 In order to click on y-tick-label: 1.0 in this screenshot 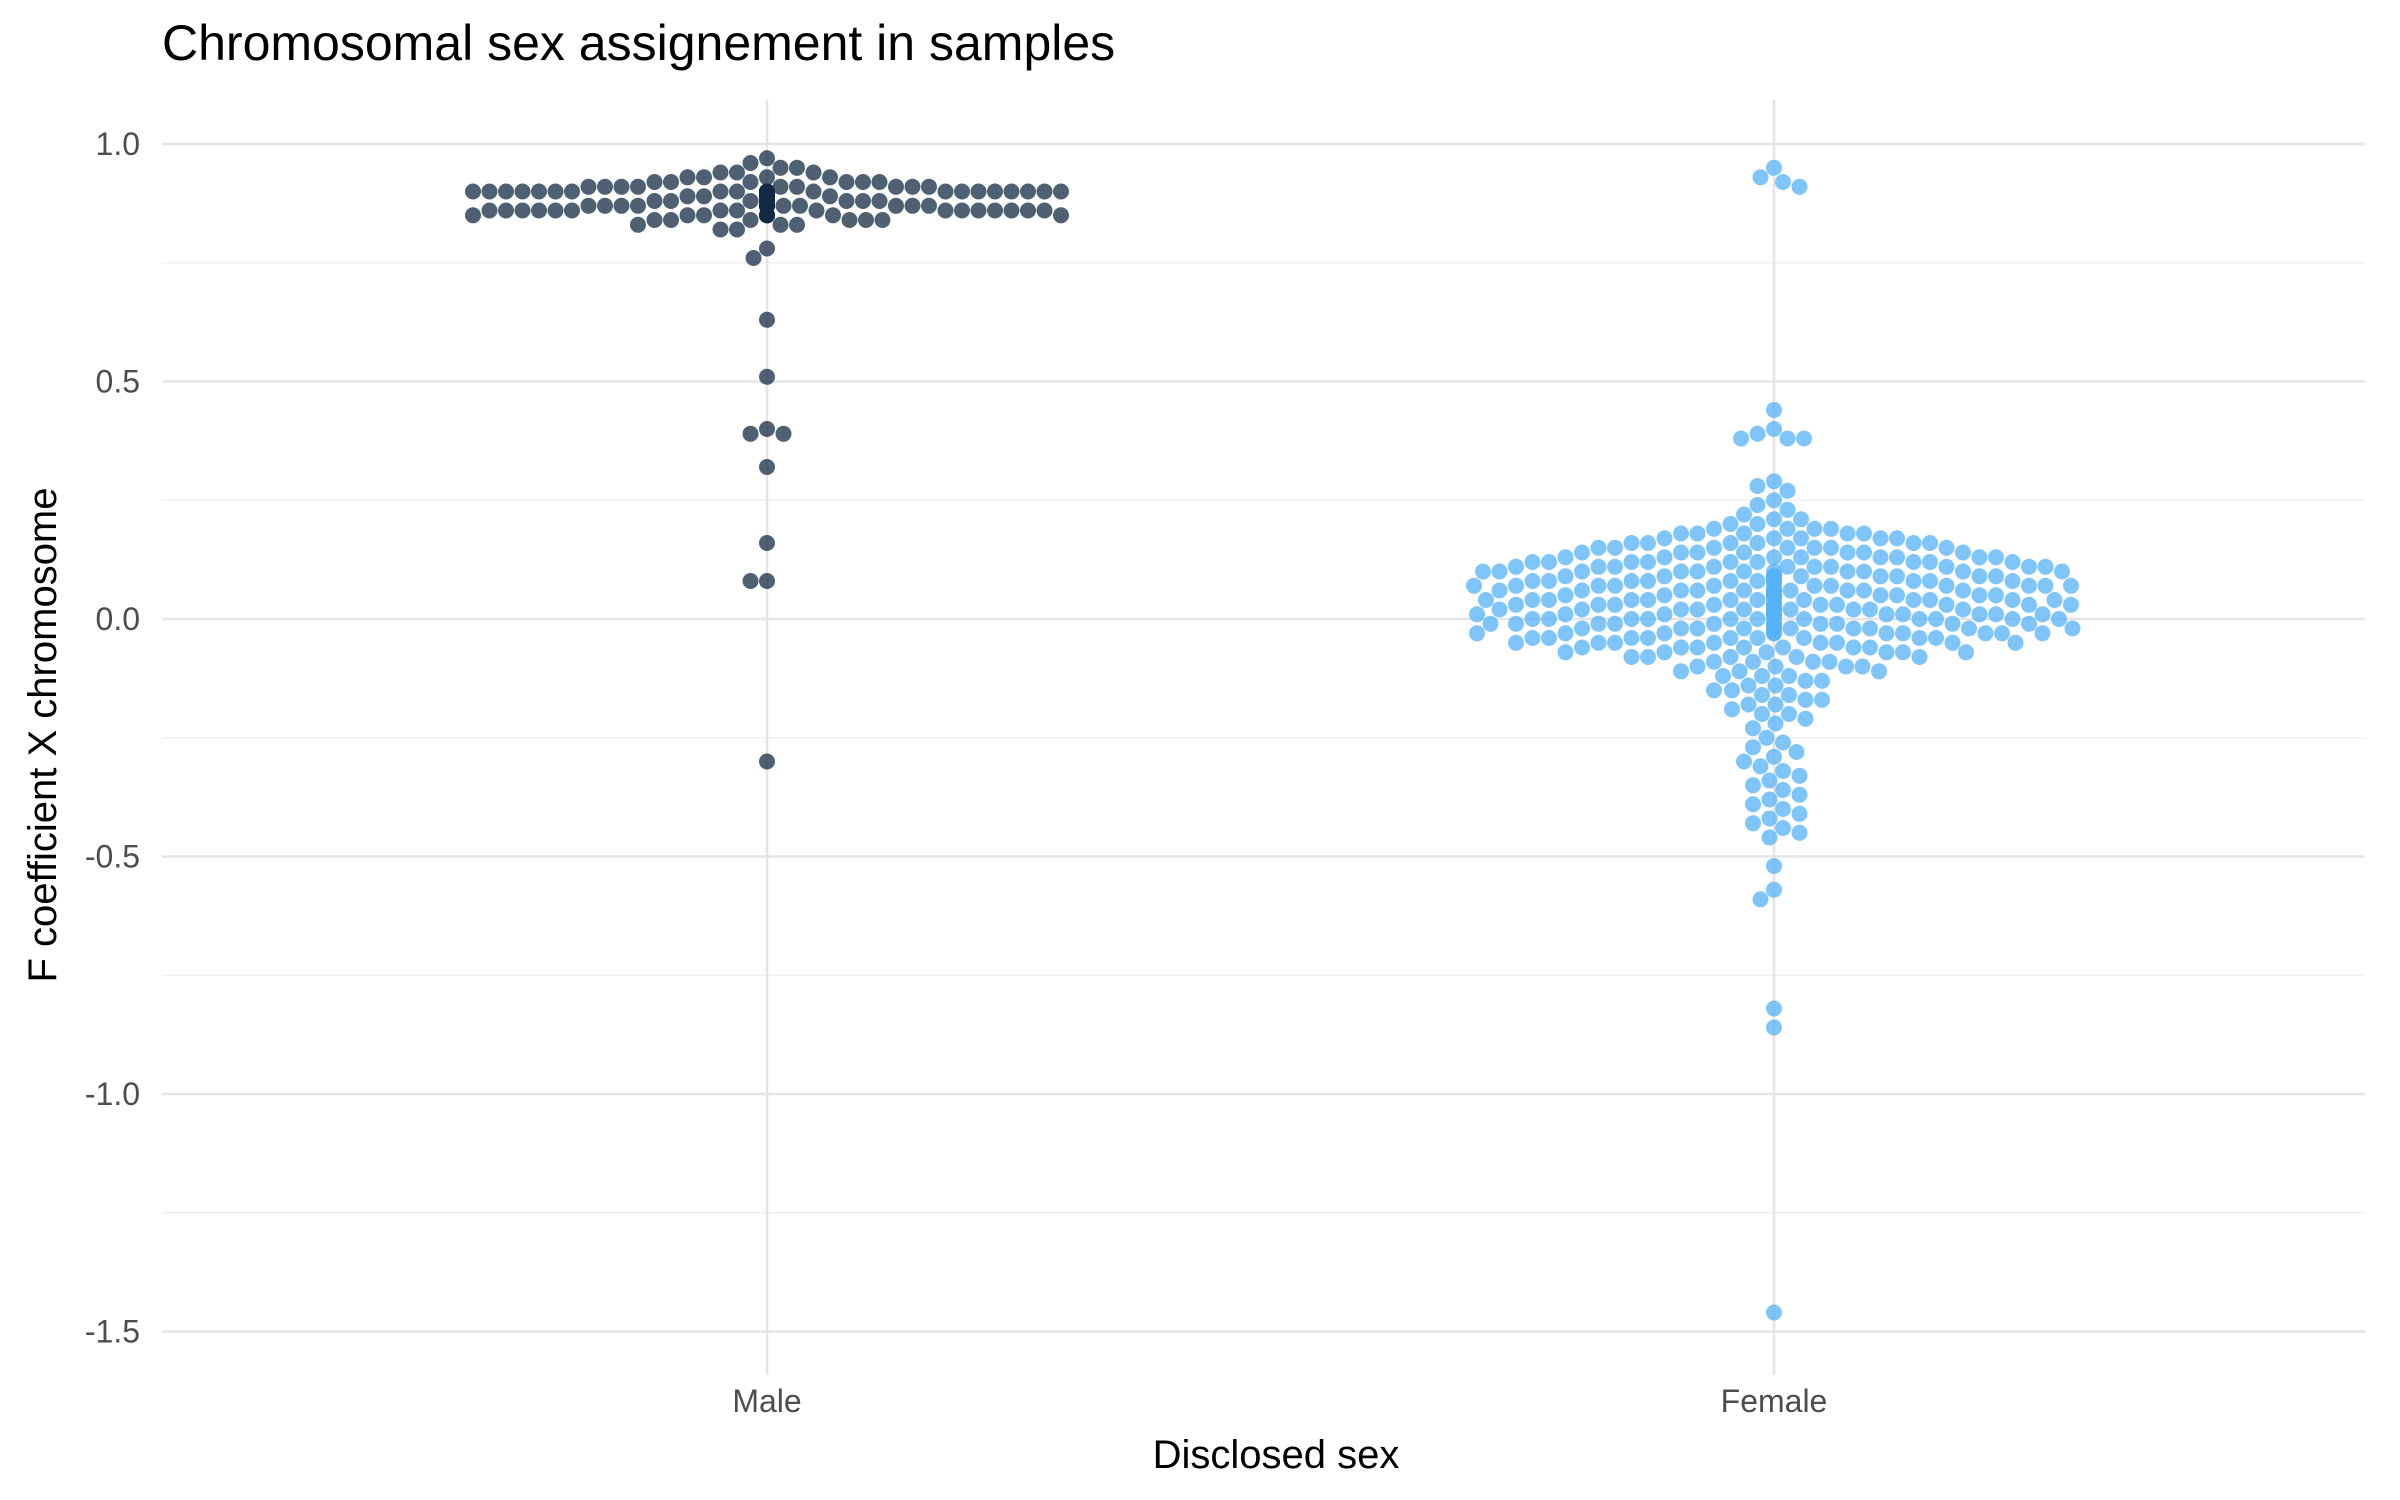, I will do `click(118, 144)`.